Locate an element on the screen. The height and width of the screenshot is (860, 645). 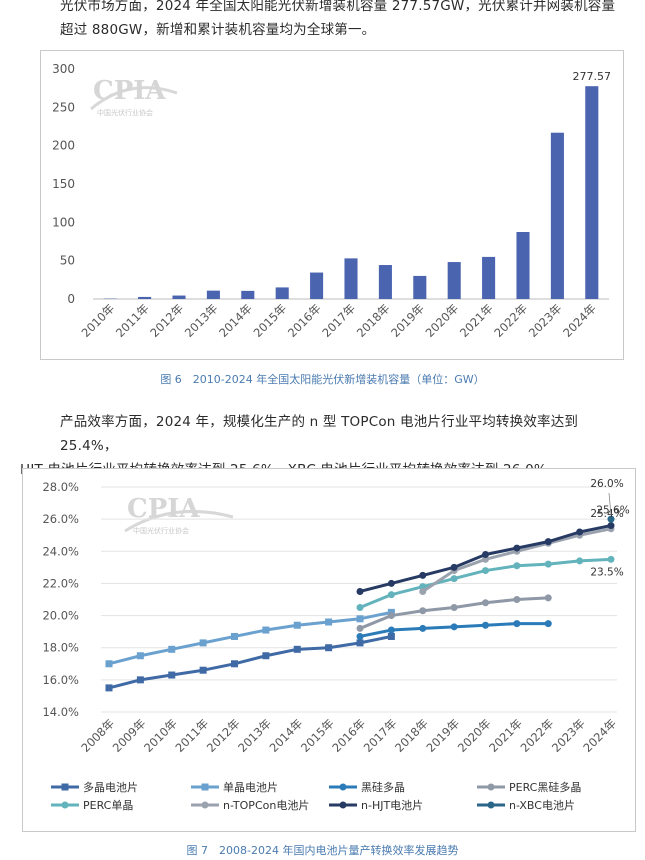
bar-2016年 is located at coordinates (317, 285).